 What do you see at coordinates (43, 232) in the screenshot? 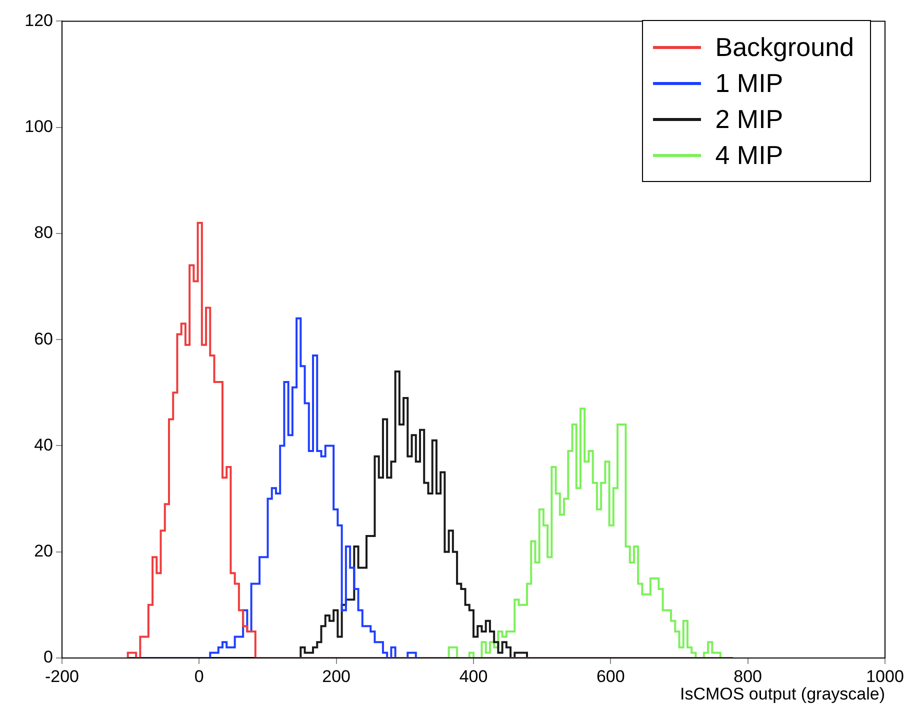
I see `y-tick-label: 80` at bounding box center [43, 232].